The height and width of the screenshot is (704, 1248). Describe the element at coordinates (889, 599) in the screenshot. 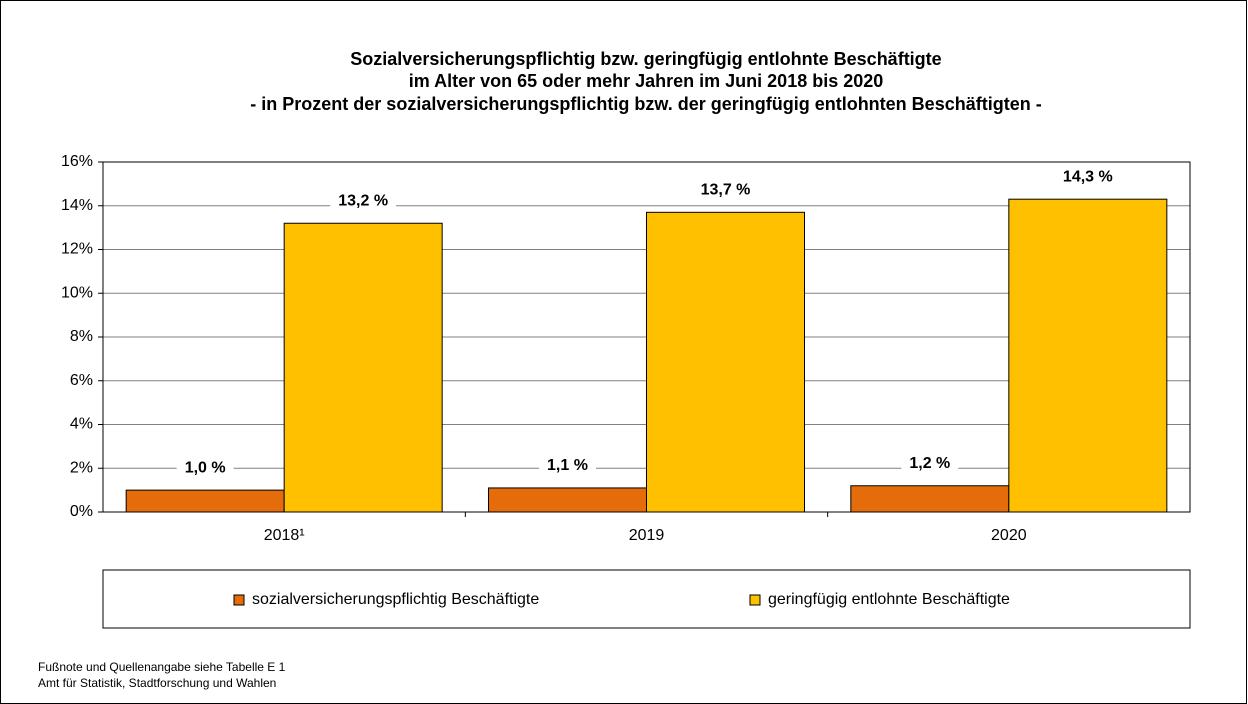

I see `legend-label: geringfügig entlohnte Beschäftigte` at that location.